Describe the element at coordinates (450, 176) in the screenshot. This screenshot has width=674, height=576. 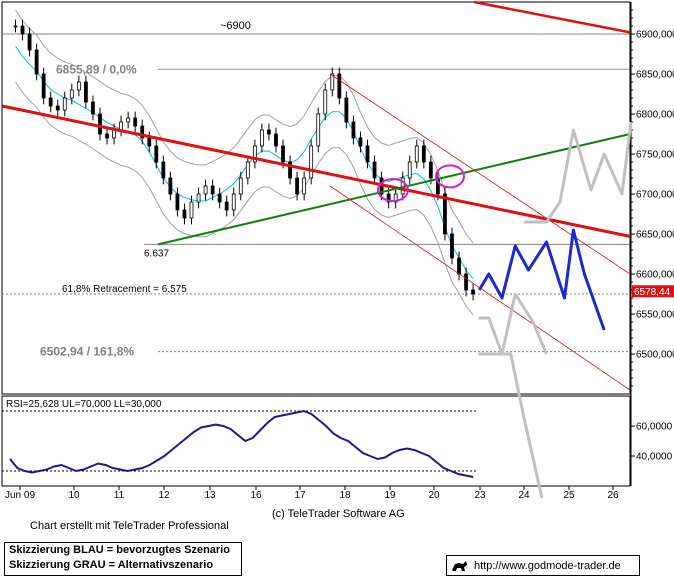
I see `highlight-circle` at that location.